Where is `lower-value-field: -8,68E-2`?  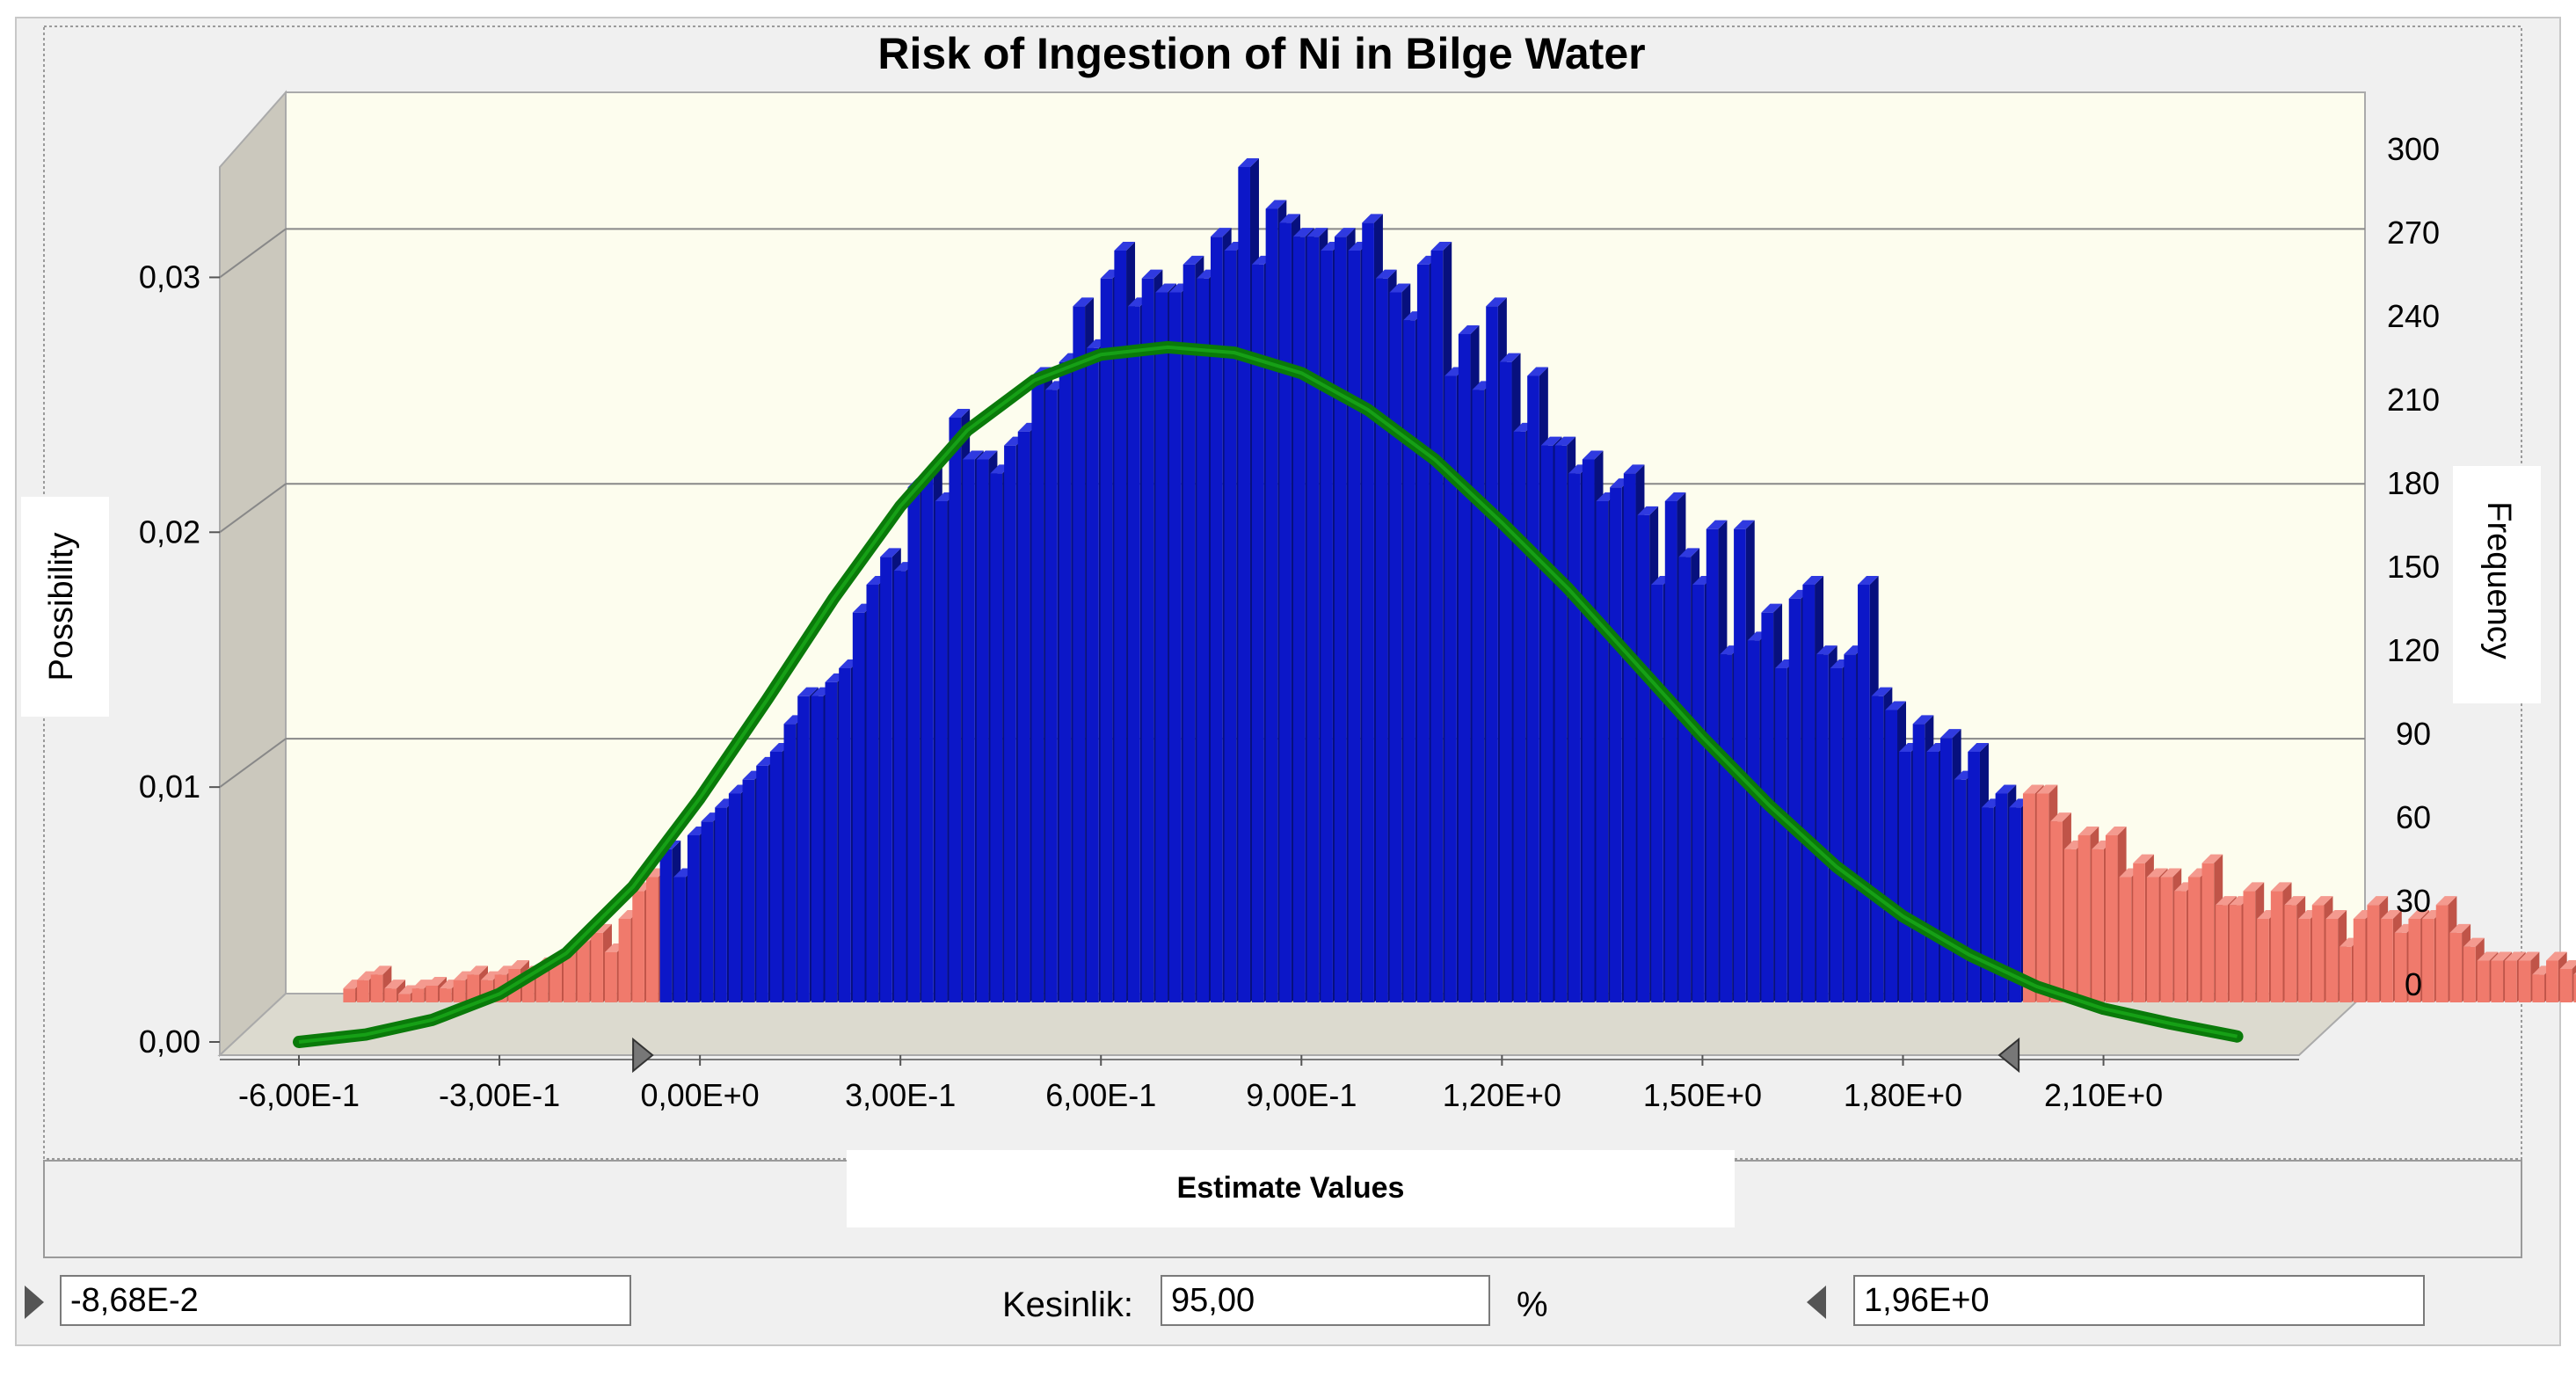 lower-value-field: -8,68E-2 is located at coordinates (345, 1300).